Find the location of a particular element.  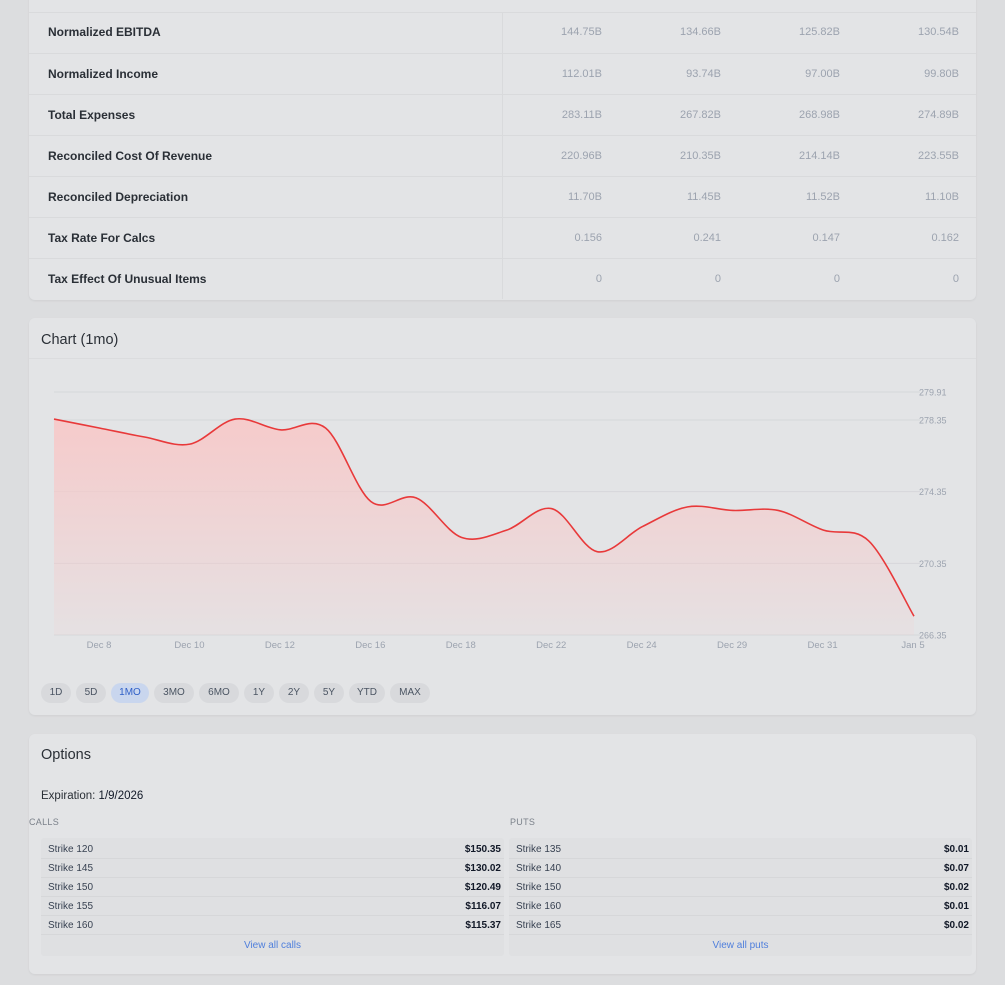

financials-cell: 144.75B is located at coordinates (581, 32).